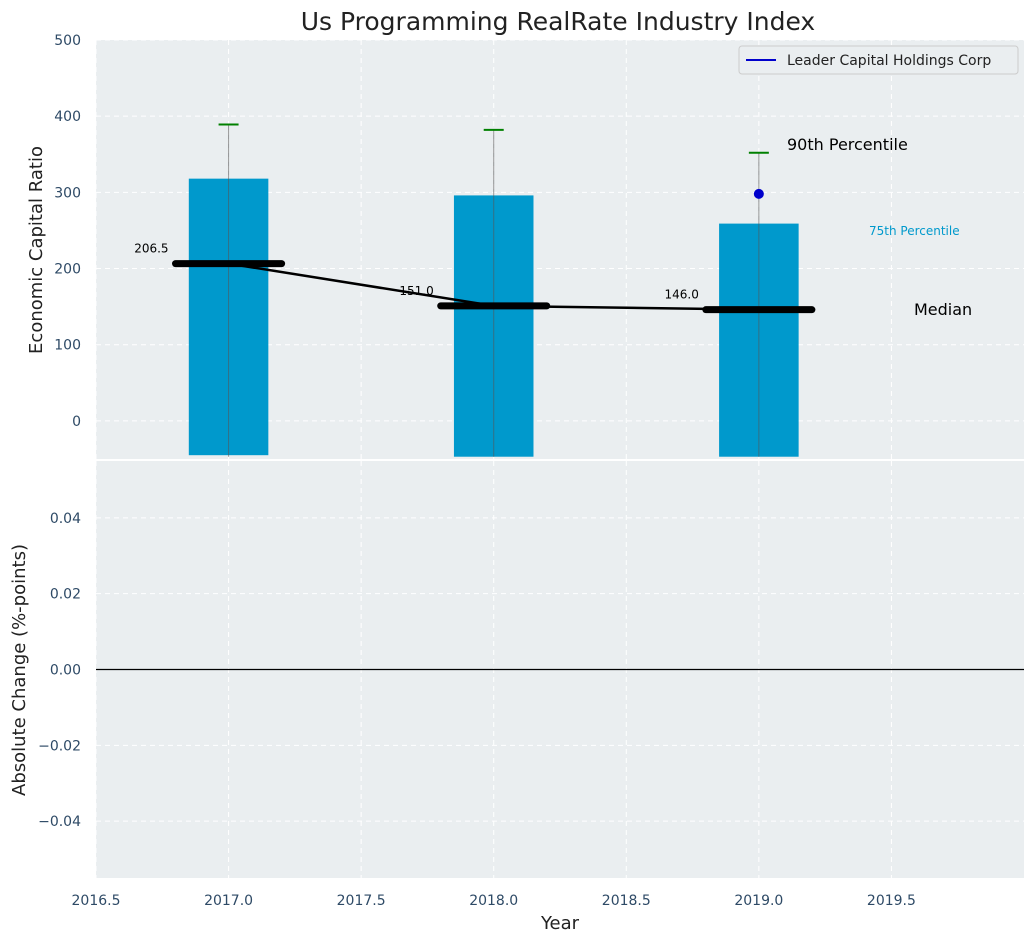 This screenshot has width=1034, height=942. What do you see at coordinates (228, 901) in the screenshot?
I see `x-tick-label: 2017.0` at bounding box center [228, 901].